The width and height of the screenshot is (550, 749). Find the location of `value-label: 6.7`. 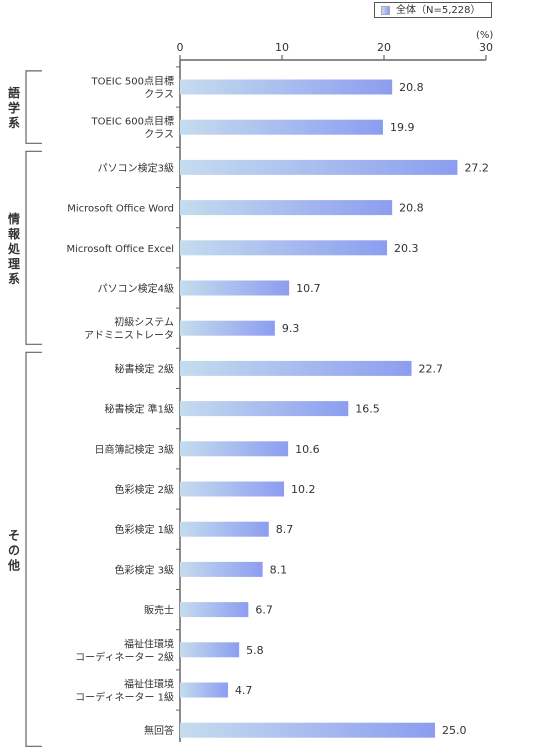

value-label: 6.7 is located at coordinates (264, 610).